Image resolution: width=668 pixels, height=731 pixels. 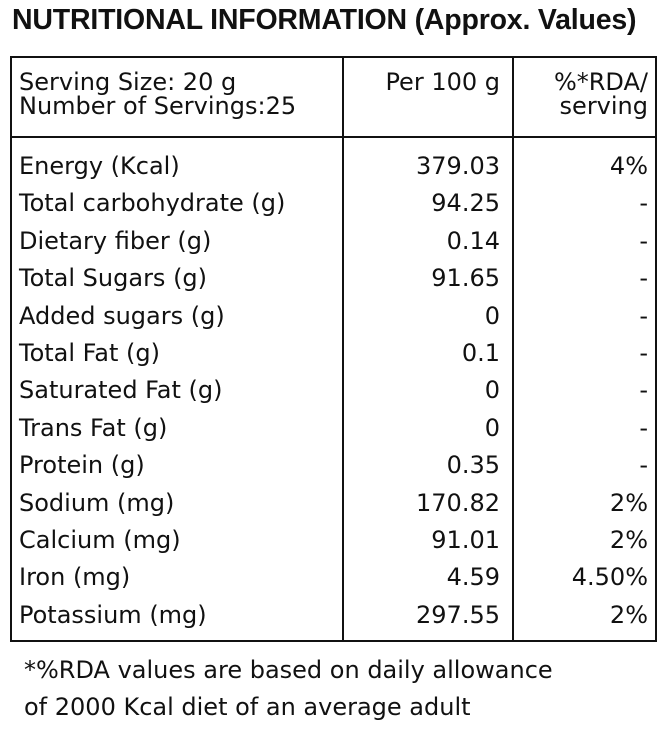 What do you see at coordinates (333, 431) in the screenshot?
I see `table-row: Trans Fat (g) 0 -` at bounding box center [333, 431].